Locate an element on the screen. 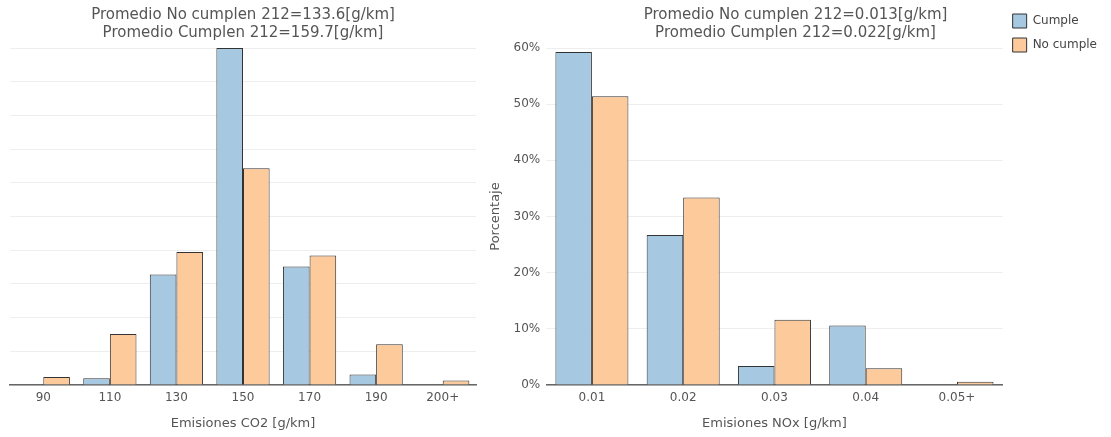  y-tick-label: 0% is located at coordinates (531, 384).